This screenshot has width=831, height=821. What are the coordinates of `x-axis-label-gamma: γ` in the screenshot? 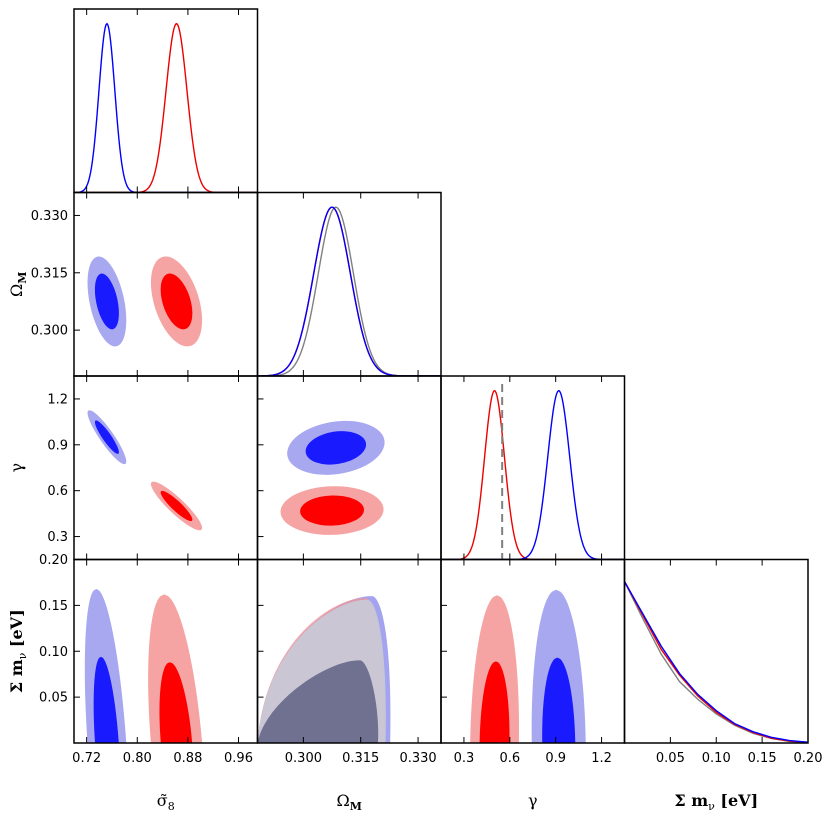 It's located at (533, 800).